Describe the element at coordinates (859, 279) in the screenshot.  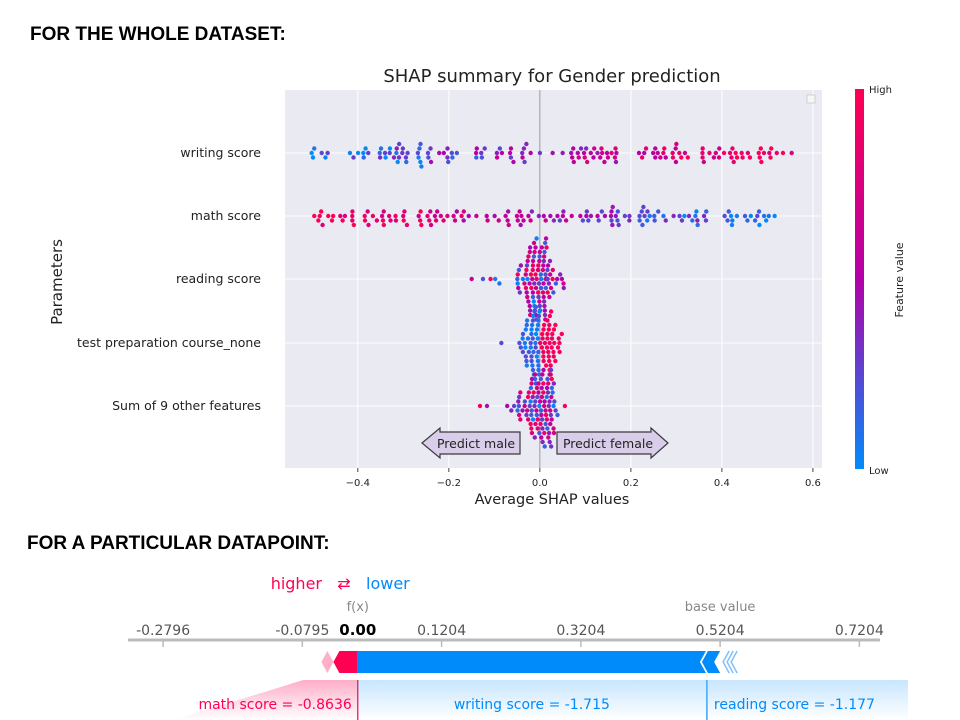
I see `colorbar` at that location.